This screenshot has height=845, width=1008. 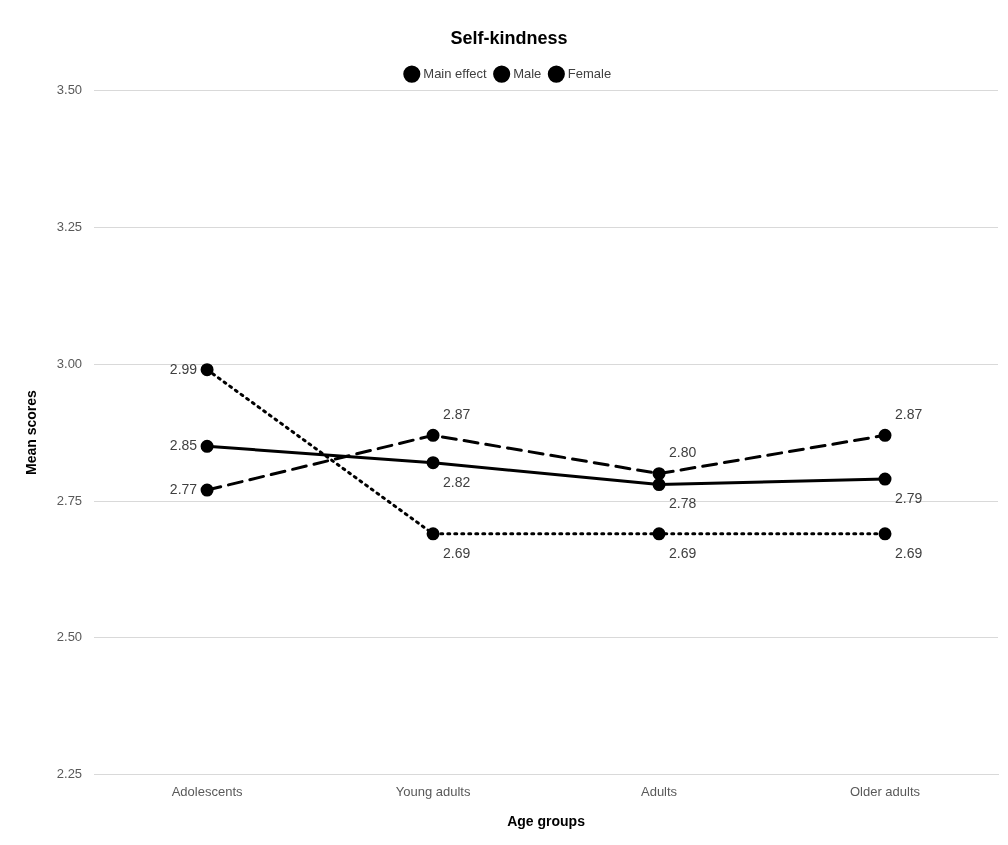 What do you see at coordinates (69, 90) in the screenshot?
I see `y-tick-label: 3.50` at bounding box center [69, 90].